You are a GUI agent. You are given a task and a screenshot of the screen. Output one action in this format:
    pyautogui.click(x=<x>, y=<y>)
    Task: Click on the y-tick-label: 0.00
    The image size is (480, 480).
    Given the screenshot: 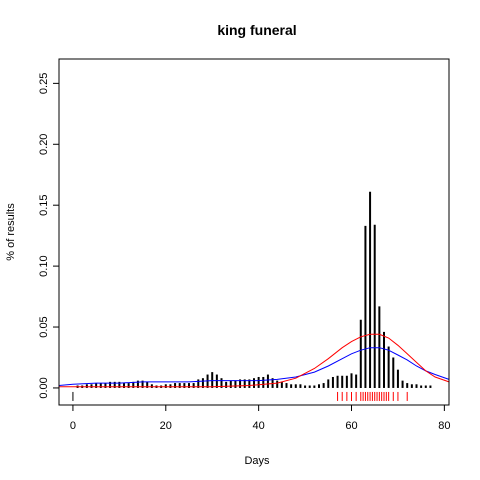 What is the action you would take?
    pyautogui.click(x=44, y=387)
    